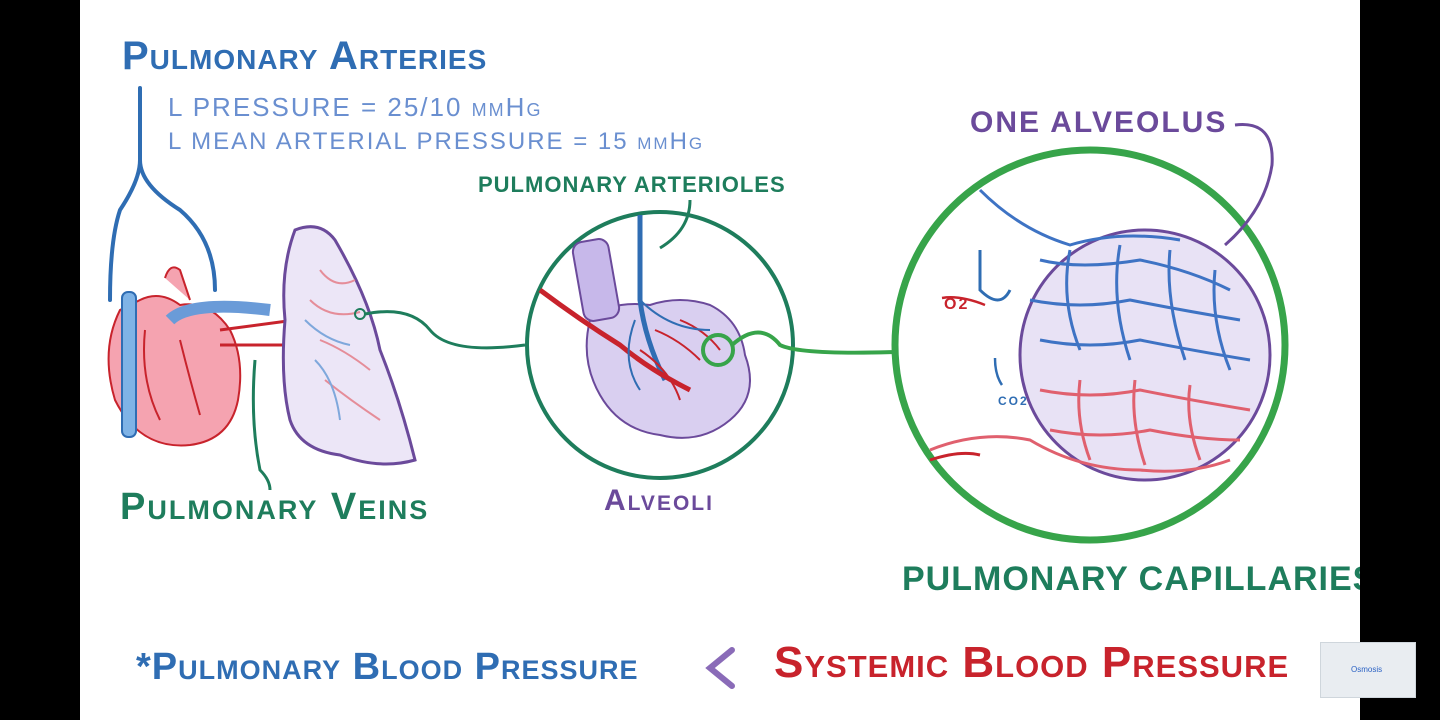  I want to click on pulmonary-arterioles-label: PULMONARY ARTERIOLES, so click(632, 184).